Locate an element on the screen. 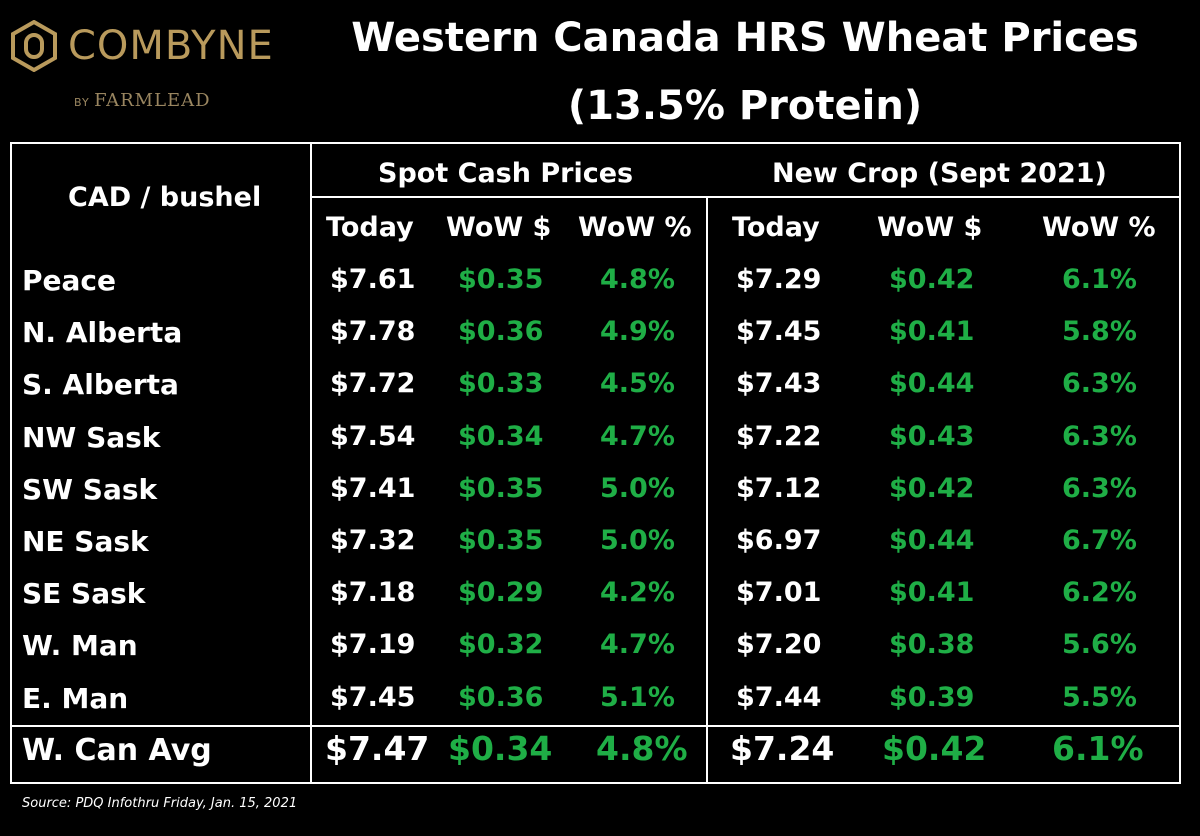 The image size is (1200, 836). row-region: NE Sask is located at coordinates (85, 541).